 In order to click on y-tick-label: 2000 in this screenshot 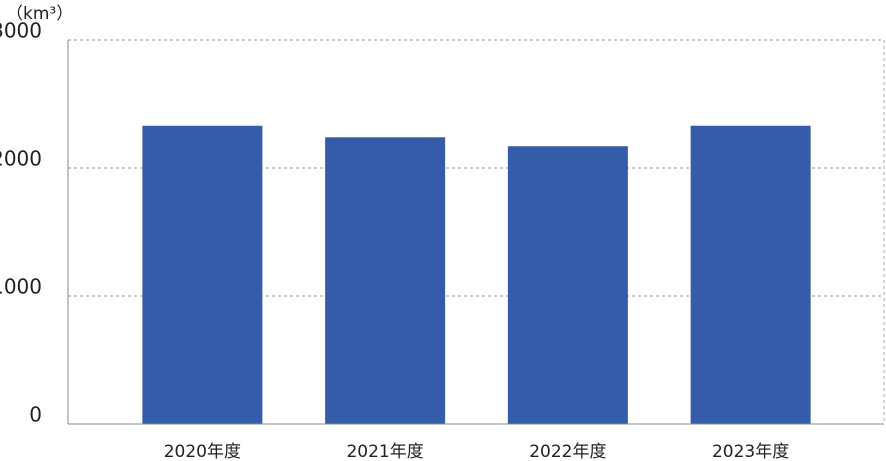, I will do `click(21, 159)`.